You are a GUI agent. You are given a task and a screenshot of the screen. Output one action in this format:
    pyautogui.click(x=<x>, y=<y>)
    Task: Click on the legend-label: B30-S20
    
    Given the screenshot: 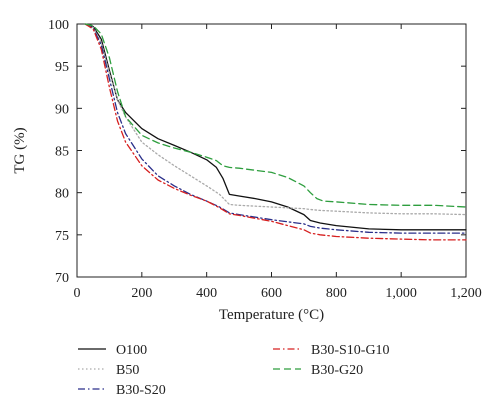 What is the action you would take?
    pyautogui.click(x=141, y=390)
    